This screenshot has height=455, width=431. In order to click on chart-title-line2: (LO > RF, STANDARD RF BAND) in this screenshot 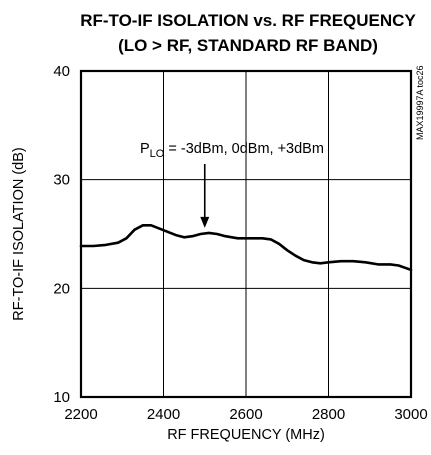, I will do `click(248, 45)`.